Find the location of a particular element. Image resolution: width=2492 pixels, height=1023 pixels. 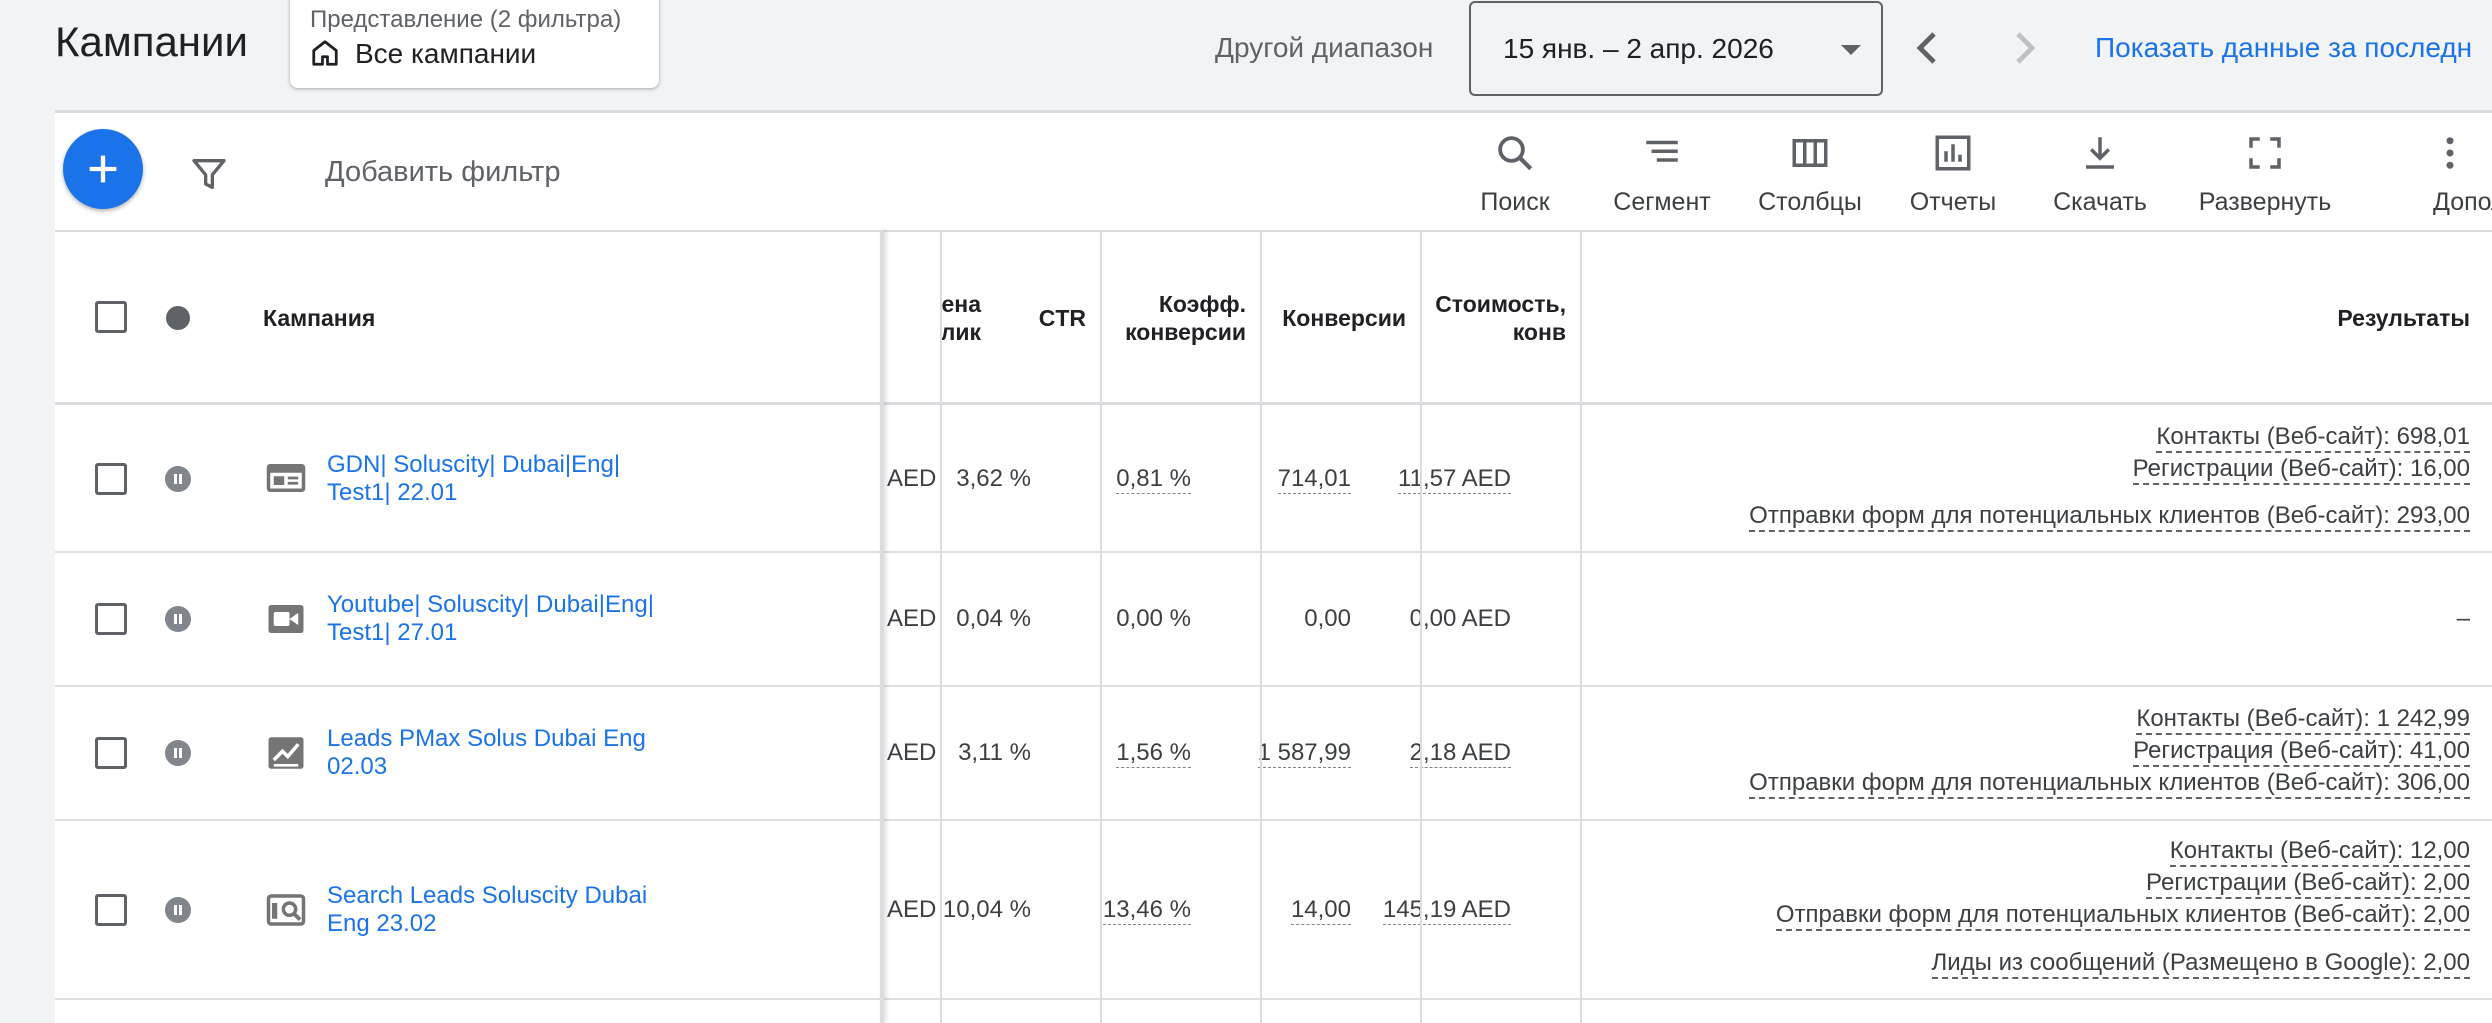

result-line: Контакты (Веб-сайт): 12,00 is located at coordinates (2319, 852).